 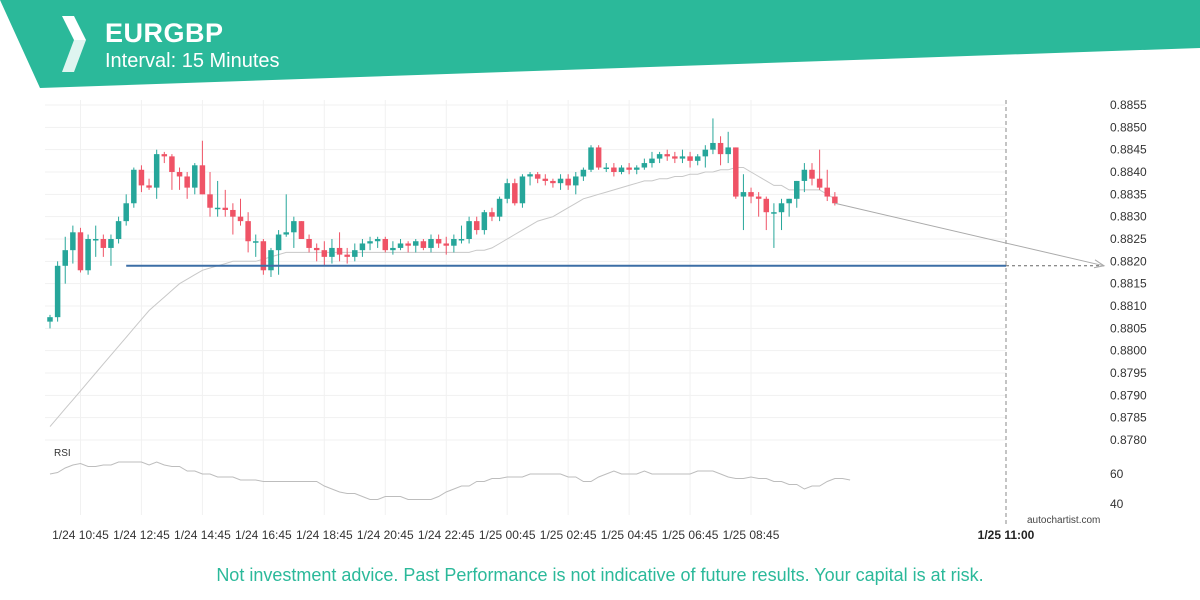 I want to click on price-tick-label: 0.8805, so click(x=1128, y=328).